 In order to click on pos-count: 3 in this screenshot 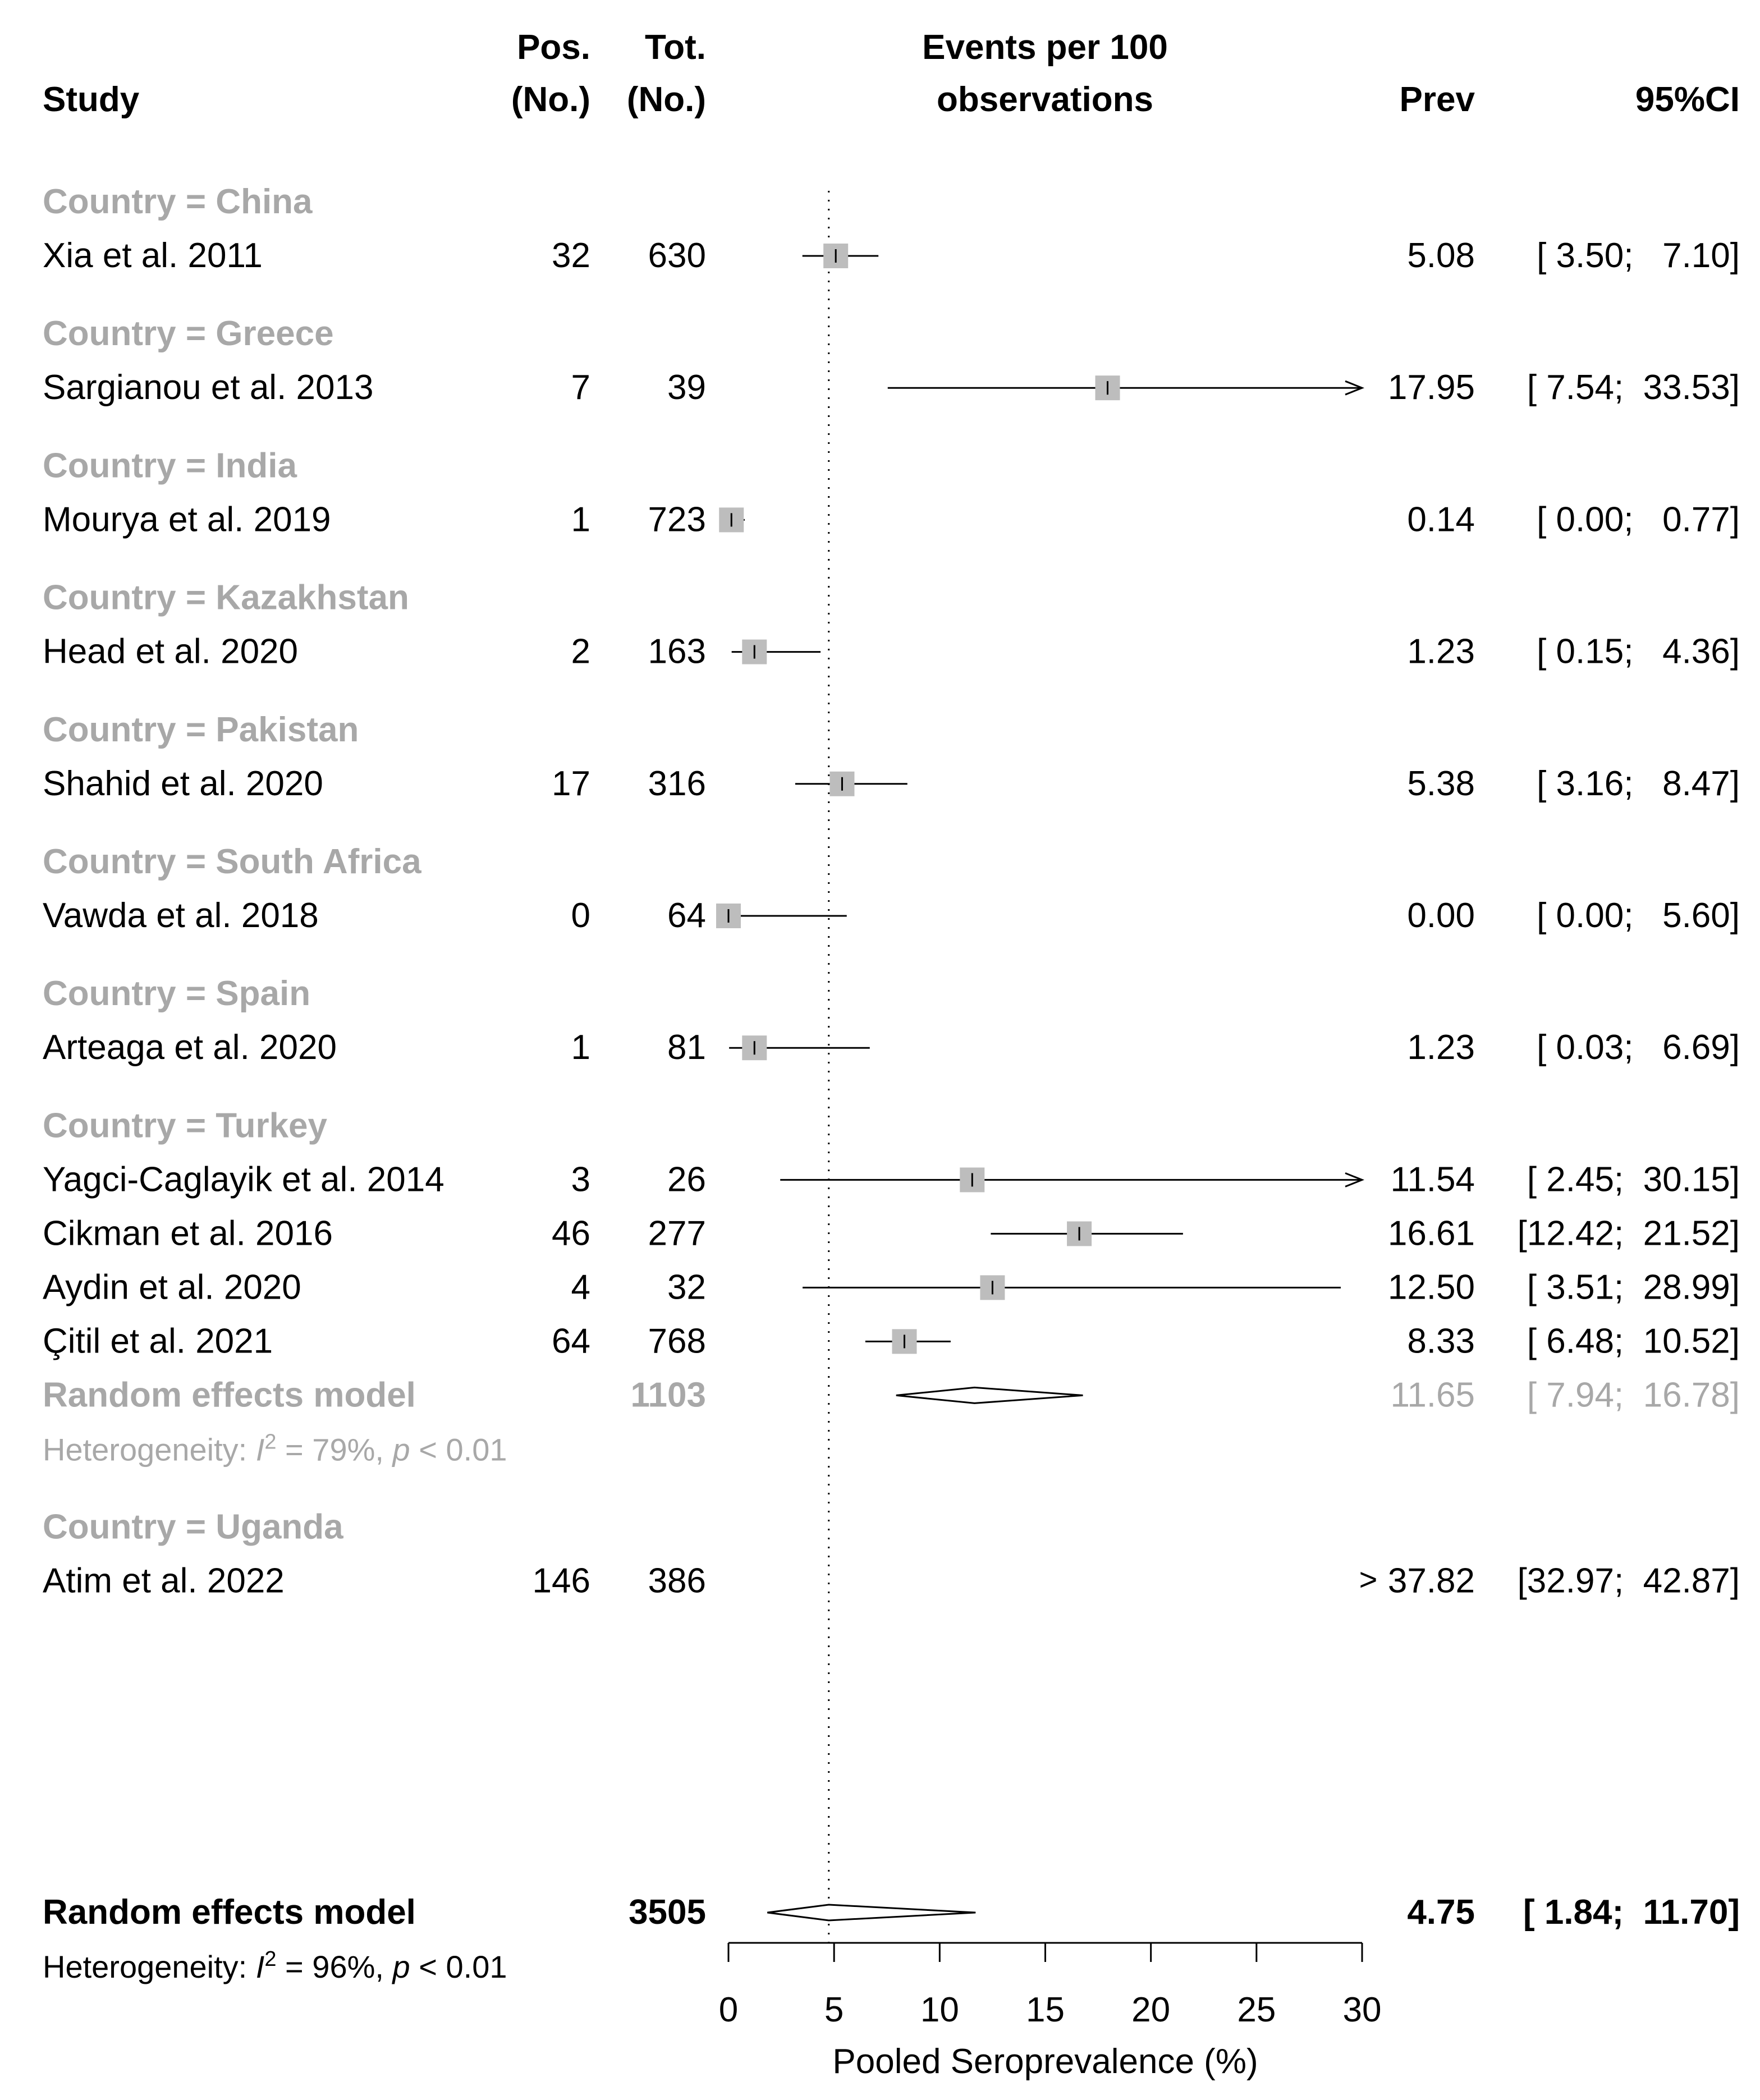, I will do `click(580, 1179)`.